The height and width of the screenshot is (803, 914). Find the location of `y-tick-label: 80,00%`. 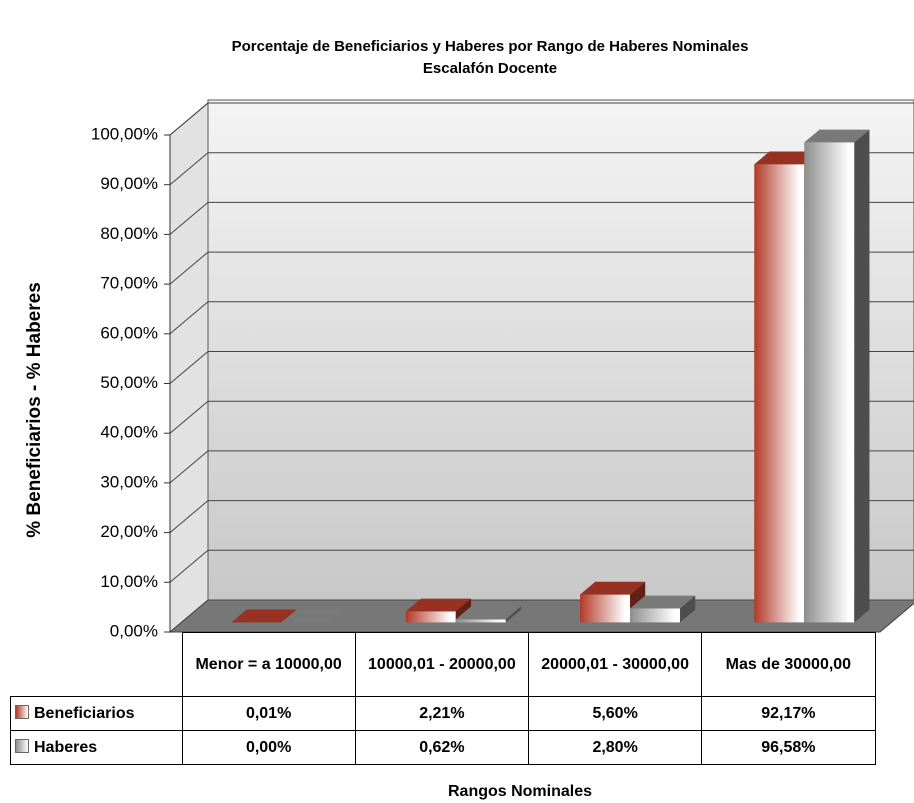

y-tick-label: 80,00% is located at coordinates (129, 233).